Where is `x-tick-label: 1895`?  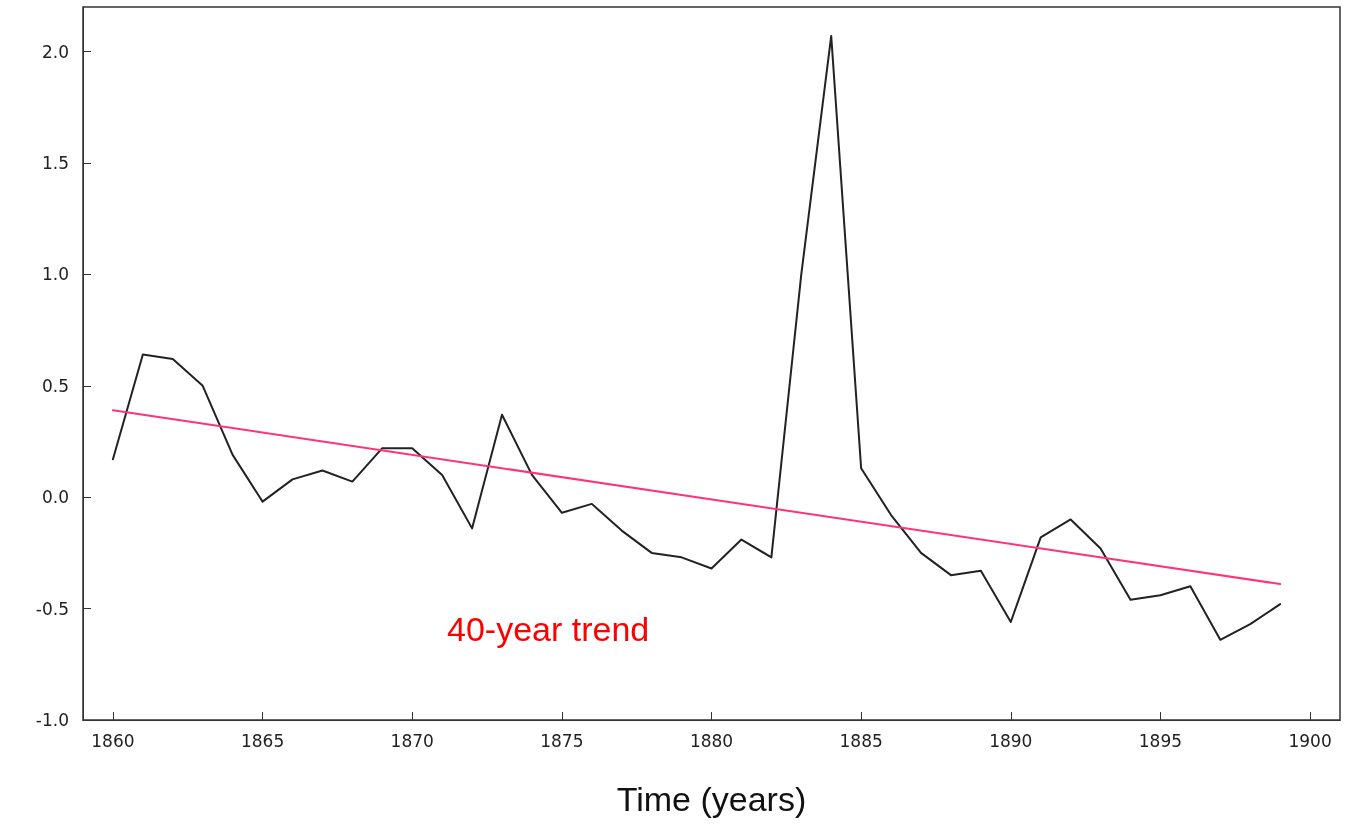
x-tick-label: 1895 is located at coordinates (1160, 740).